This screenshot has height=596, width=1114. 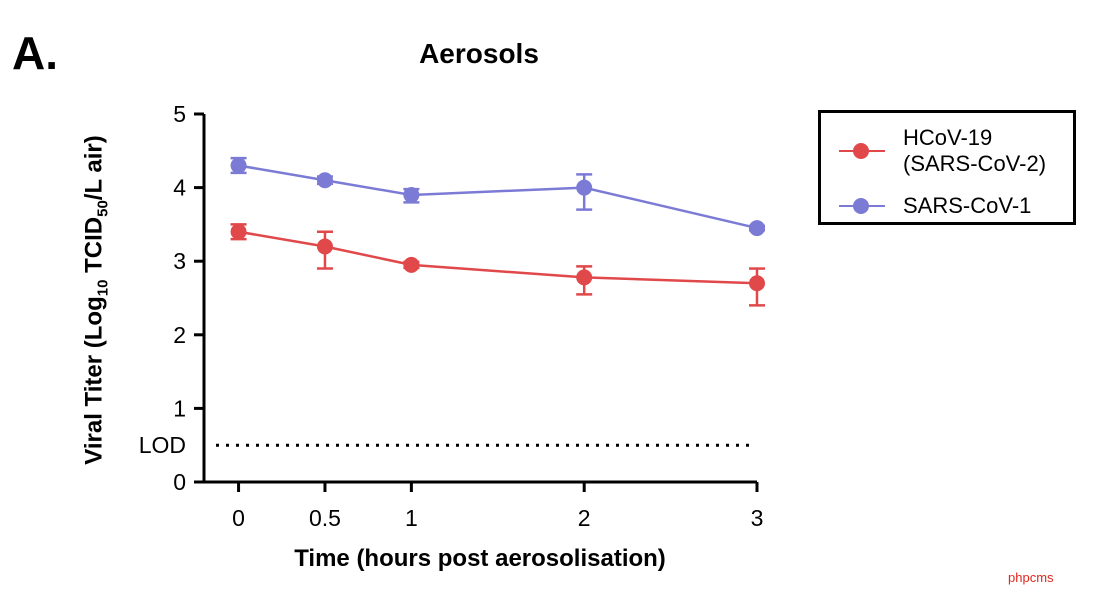 I want to click on panel-label: A., so click(x=35, y=53).